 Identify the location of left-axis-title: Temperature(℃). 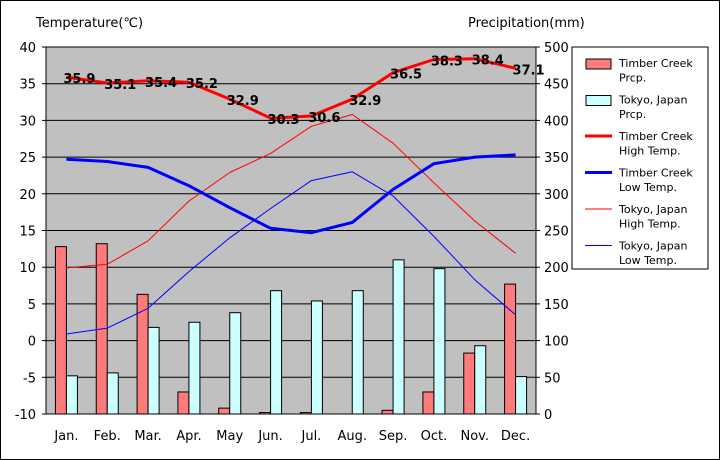
(89, 23).